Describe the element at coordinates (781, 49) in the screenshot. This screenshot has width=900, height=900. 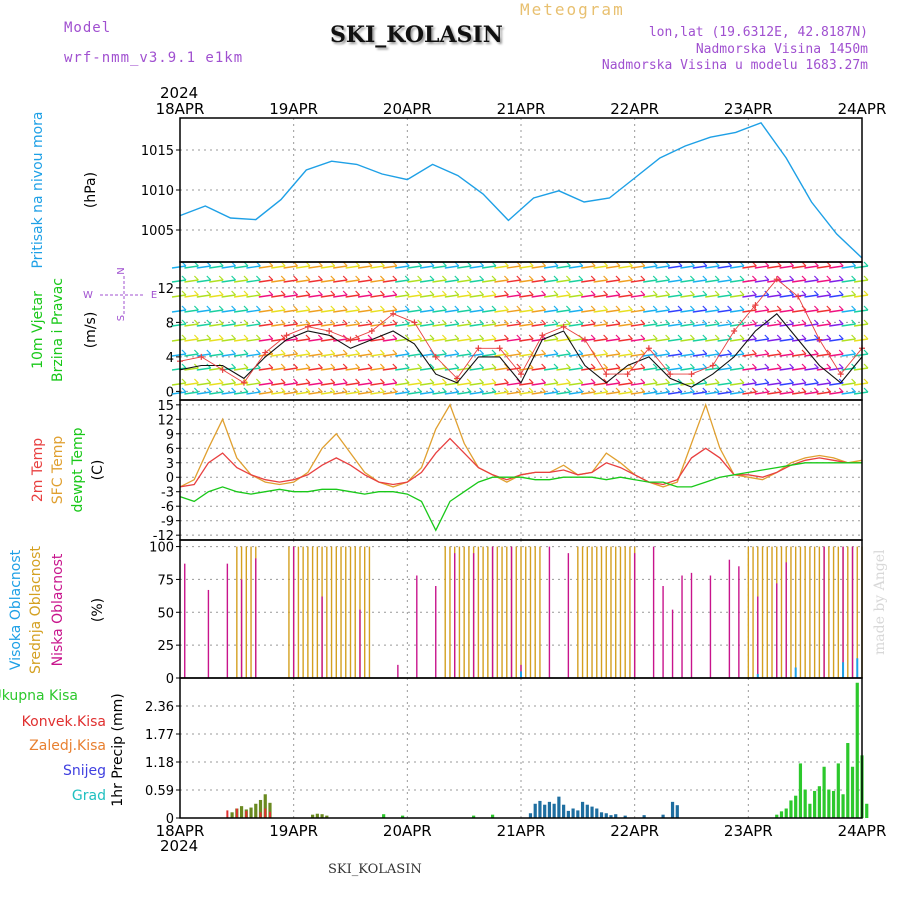
I see `altitude-label: Nadmorska Visina 1450m` at that location.